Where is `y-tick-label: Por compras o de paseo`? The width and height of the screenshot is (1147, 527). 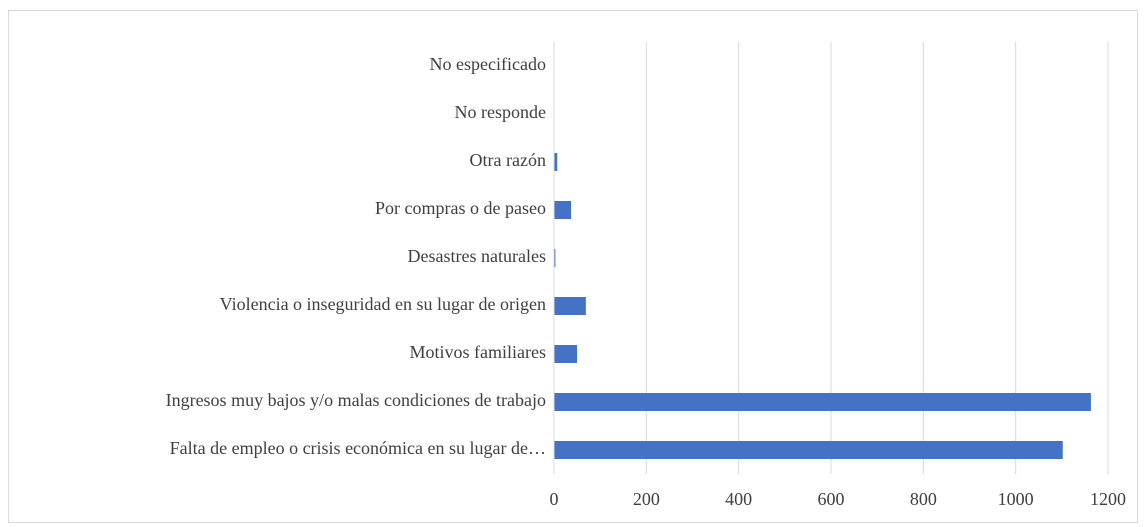
y-tick-label: Por compras o de paseo is located at coordinates (460, 208).